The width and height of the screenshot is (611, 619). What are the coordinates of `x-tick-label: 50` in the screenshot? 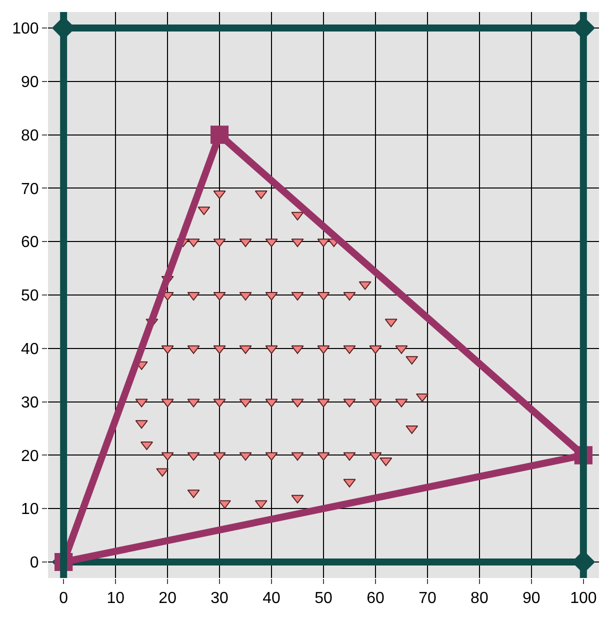 It's located at (323, 599).